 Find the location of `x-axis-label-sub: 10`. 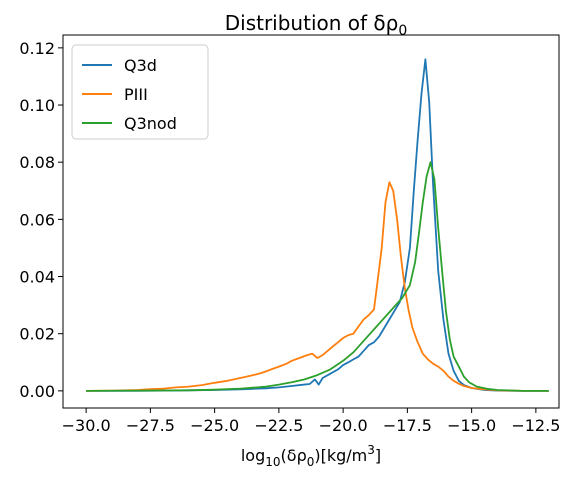

x-axis-label-sub: 10 is located at coordinates (272, 462).